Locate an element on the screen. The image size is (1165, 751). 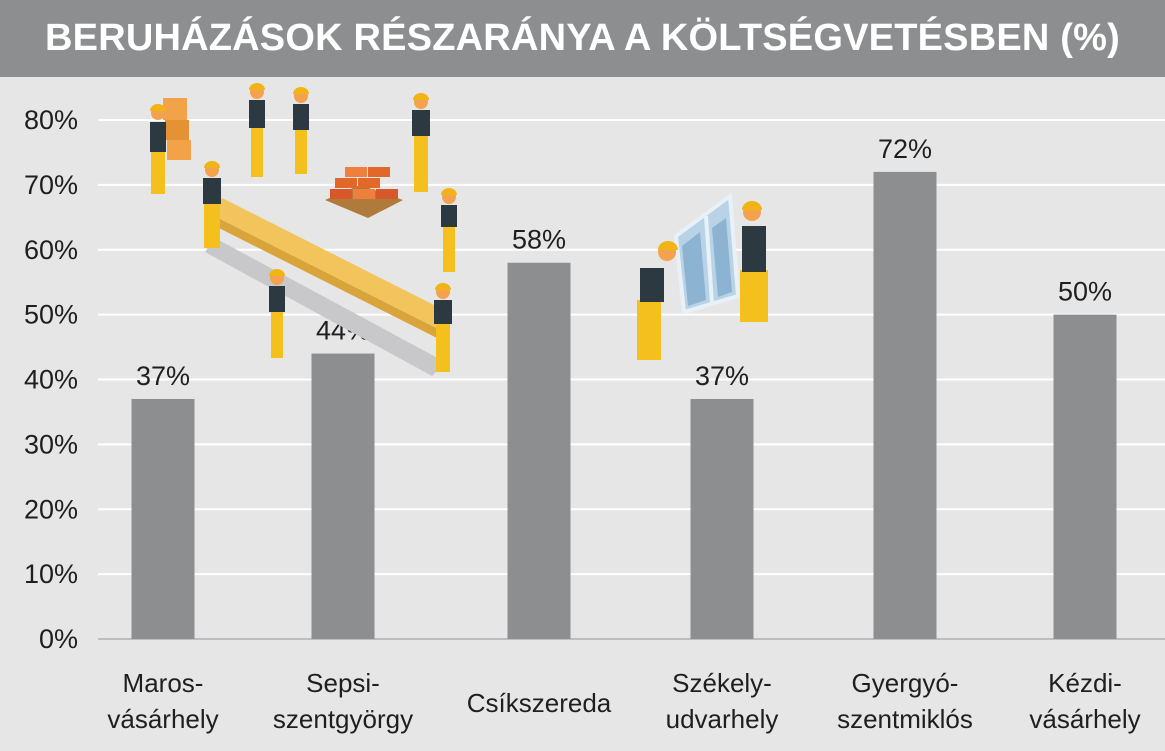
window-installers-illustration is located at coordinates (702, 276).